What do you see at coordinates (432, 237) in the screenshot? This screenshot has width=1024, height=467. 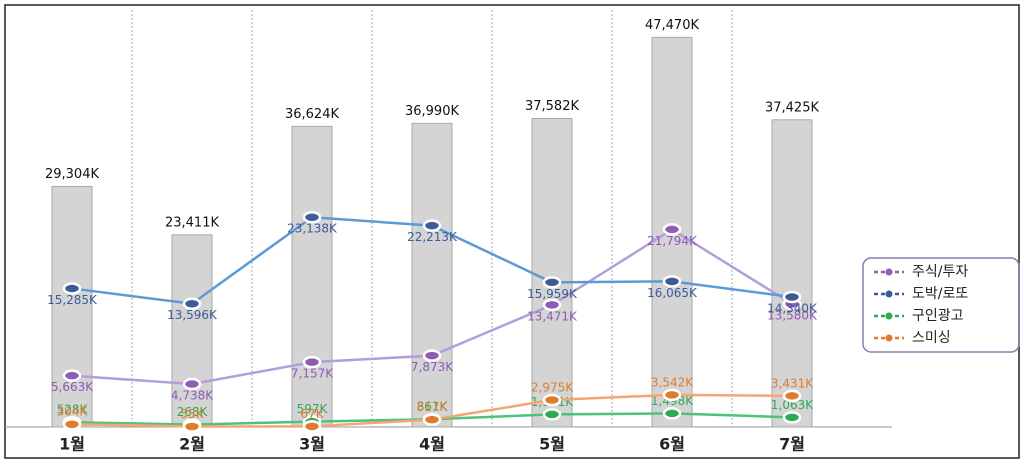 I see `data-label: 22,213K` at bounding box center [432, 237].